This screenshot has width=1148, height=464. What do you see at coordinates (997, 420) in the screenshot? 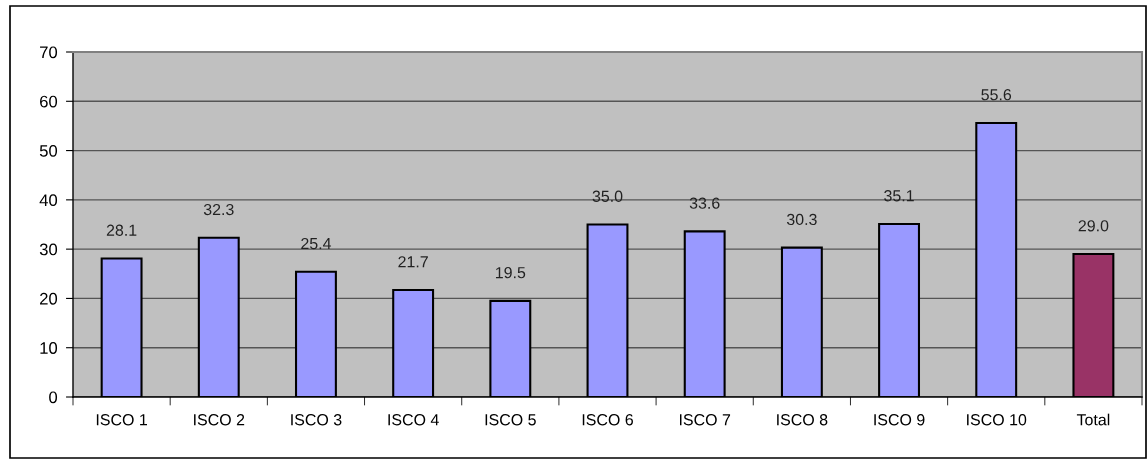
I see `x-tick-label: ISCO 10` at bounding box center [997, 420].